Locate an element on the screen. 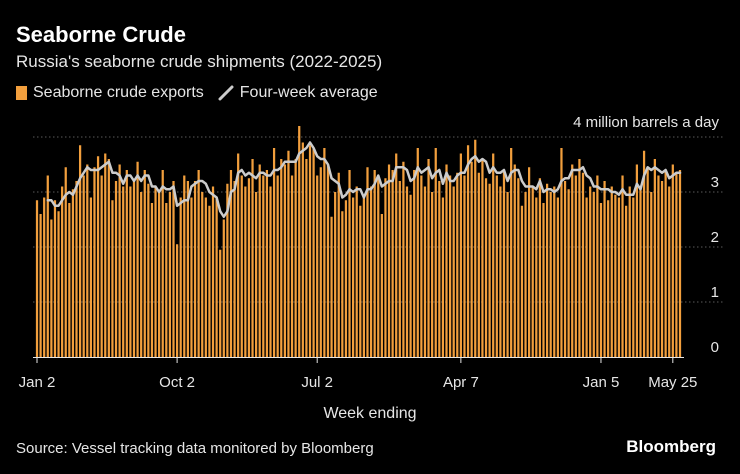 The height and width of the screenshot is (474, 740). unit-label: 4 million barrels a day is located at coordinates (646, 122).